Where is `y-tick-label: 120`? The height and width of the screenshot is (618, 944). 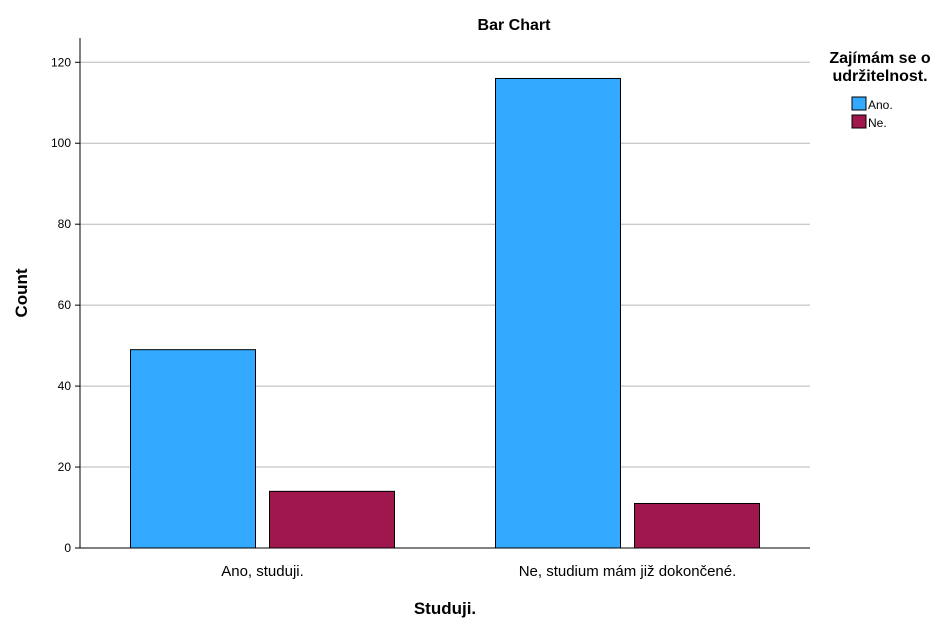
y-tick-label: 120 is located at coordinates (61, 62).